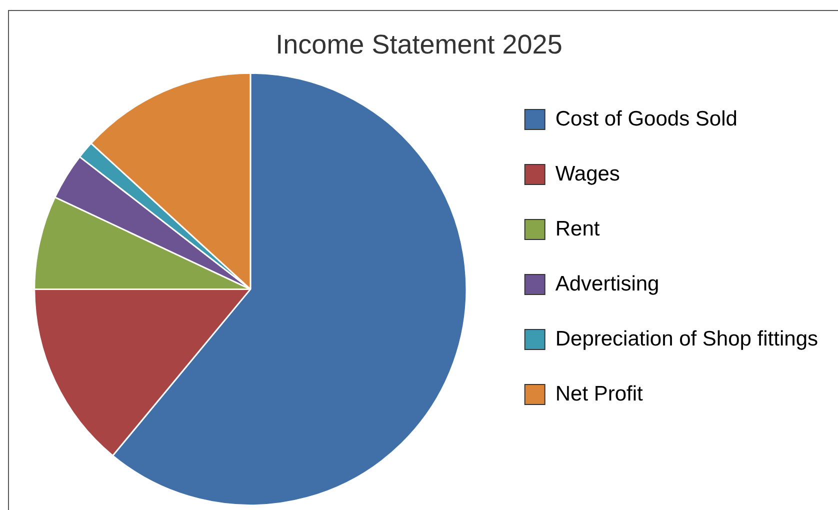 Image resolution: width=838 pixels, height=510 pixels. What do you see at coordinates (587, 174) in the screenshot?
I see `legend-label: Wages` at bounding box center [587, 174].